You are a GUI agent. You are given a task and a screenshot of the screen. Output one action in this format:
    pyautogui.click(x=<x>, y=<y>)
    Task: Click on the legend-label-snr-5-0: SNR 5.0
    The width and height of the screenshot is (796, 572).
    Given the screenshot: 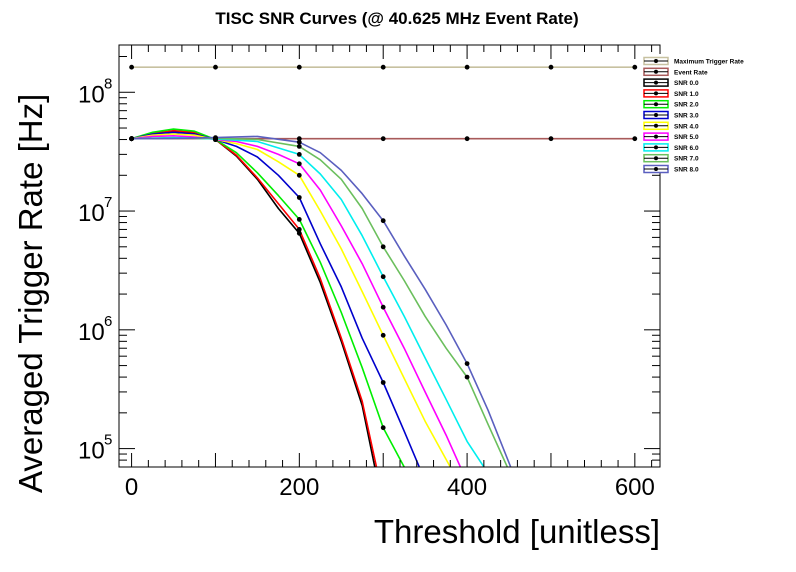 What is the action you would take?
    pyautogui.click(x=686, y=137)
    